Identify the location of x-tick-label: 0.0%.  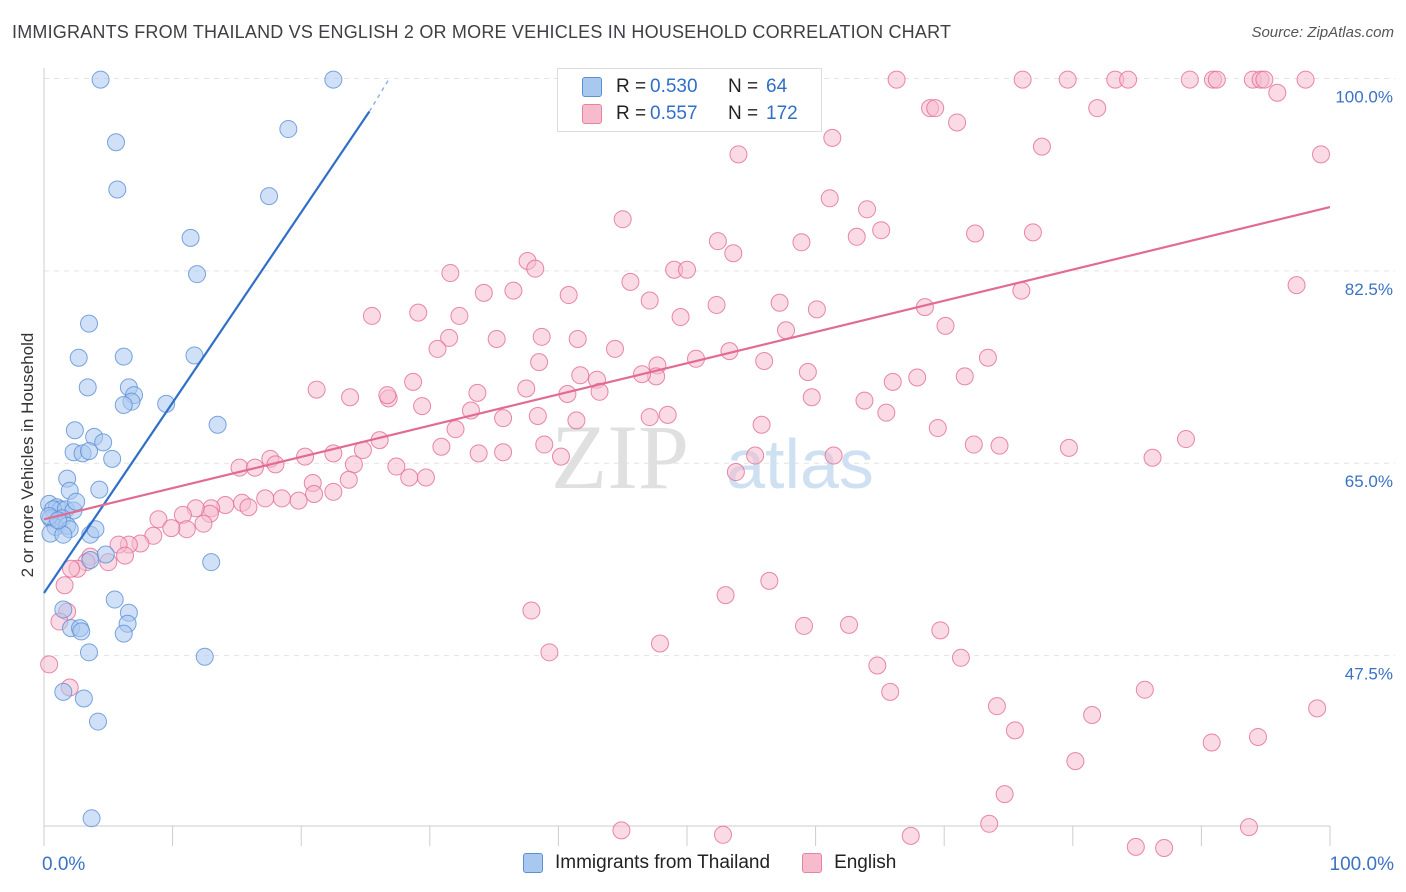
(63, 864).